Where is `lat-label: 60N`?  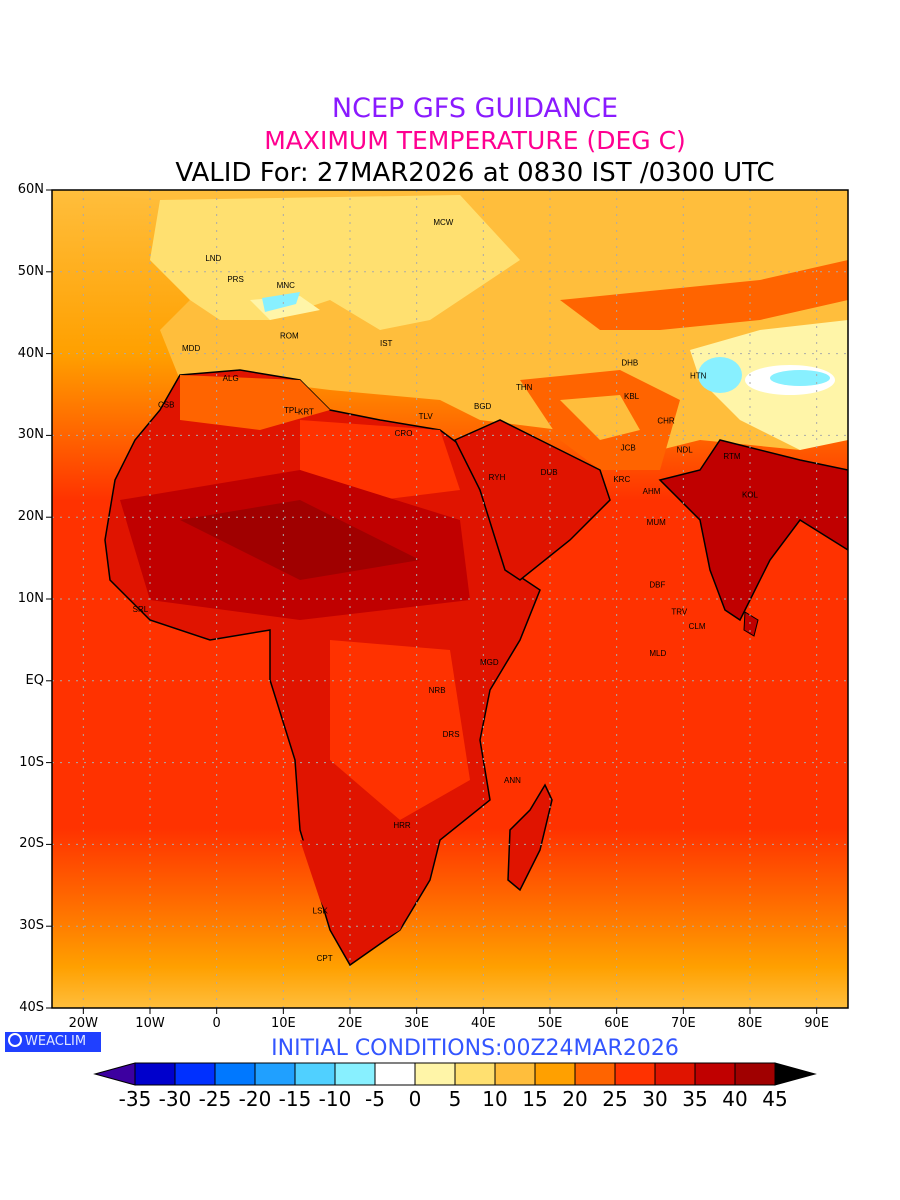 lat-label: 60N is located at coordinates (30, 189).